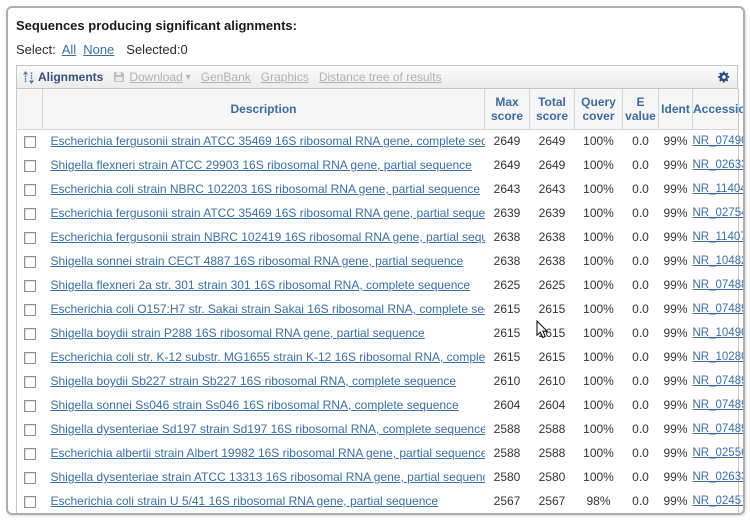  What do you see at coordinates (552, 405) in the screenshot?
I see `total-score-cell: 2604` at bounding box center [552, 405].